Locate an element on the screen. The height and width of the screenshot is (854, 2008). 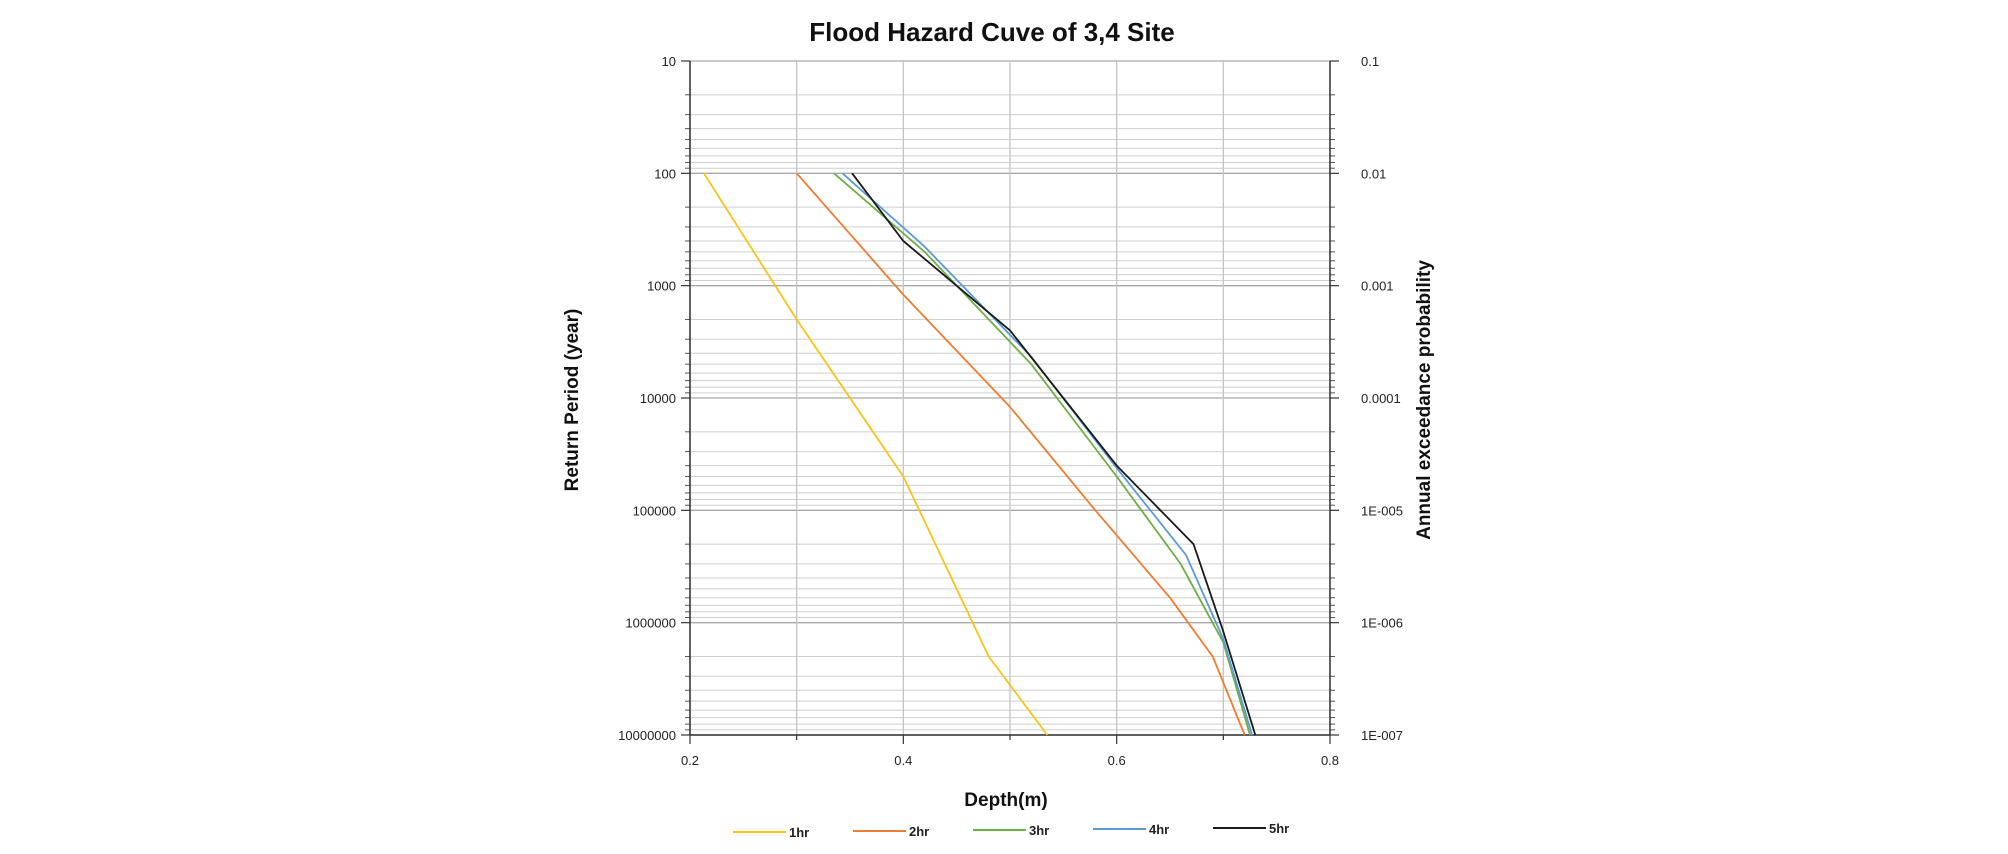
legend-label-4hr: 4hr is located at coordinates (1159, 829).